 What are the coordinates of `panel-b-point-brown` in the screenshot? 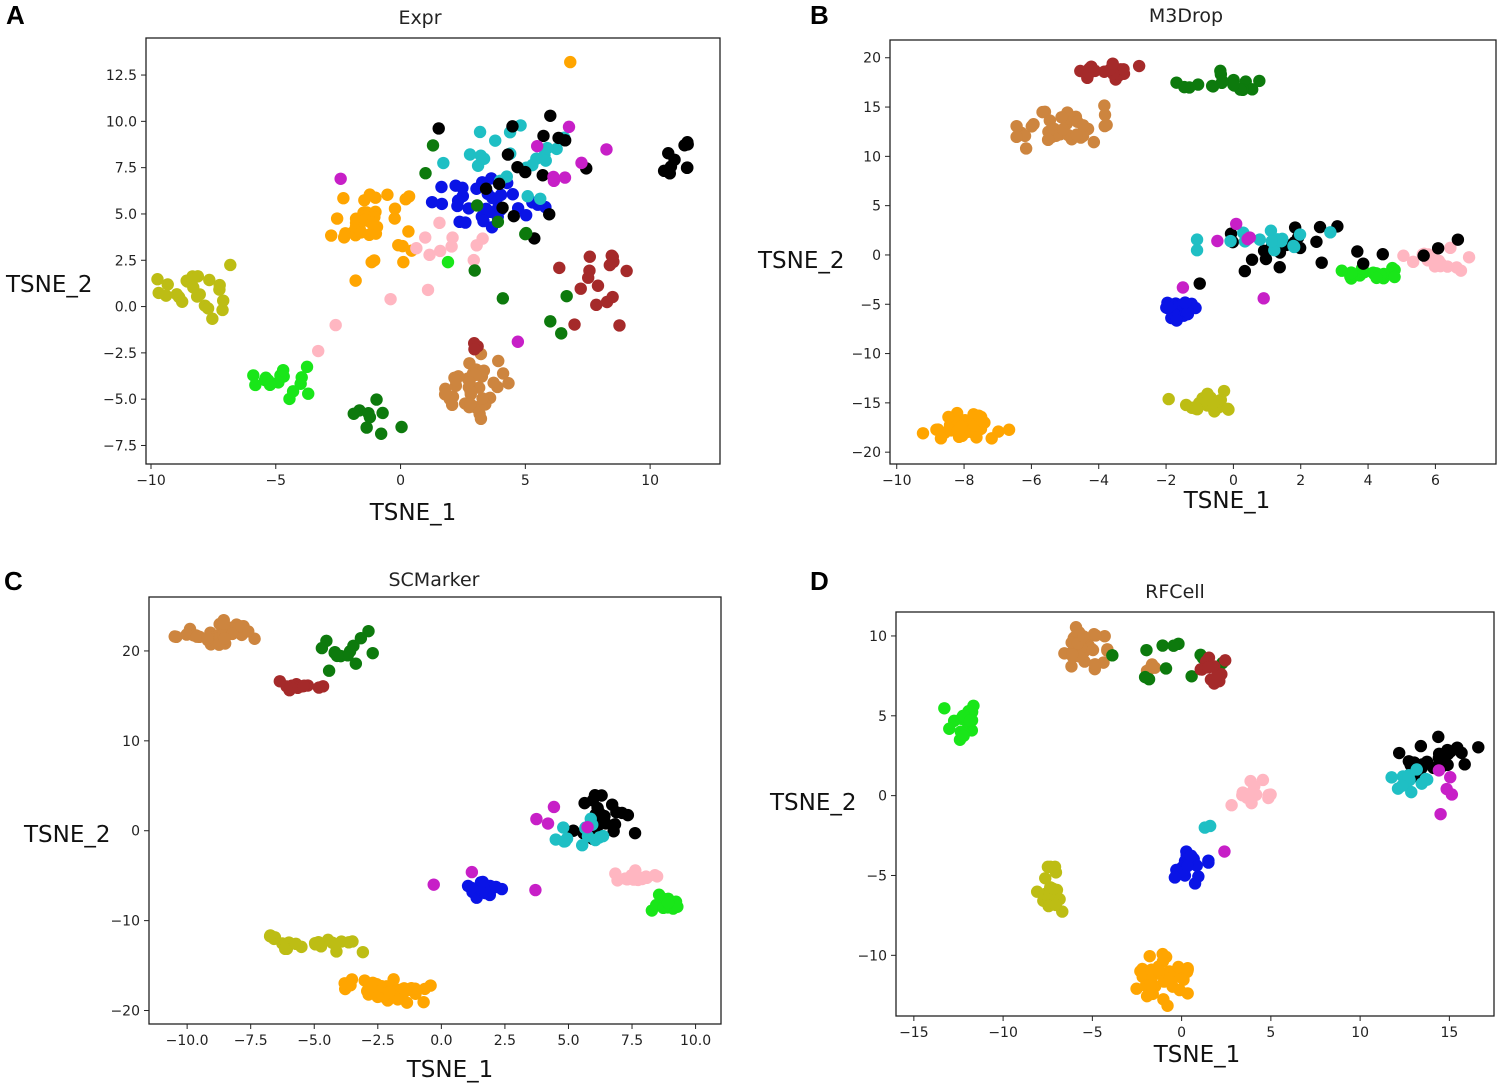 It's located at (1091, 66).